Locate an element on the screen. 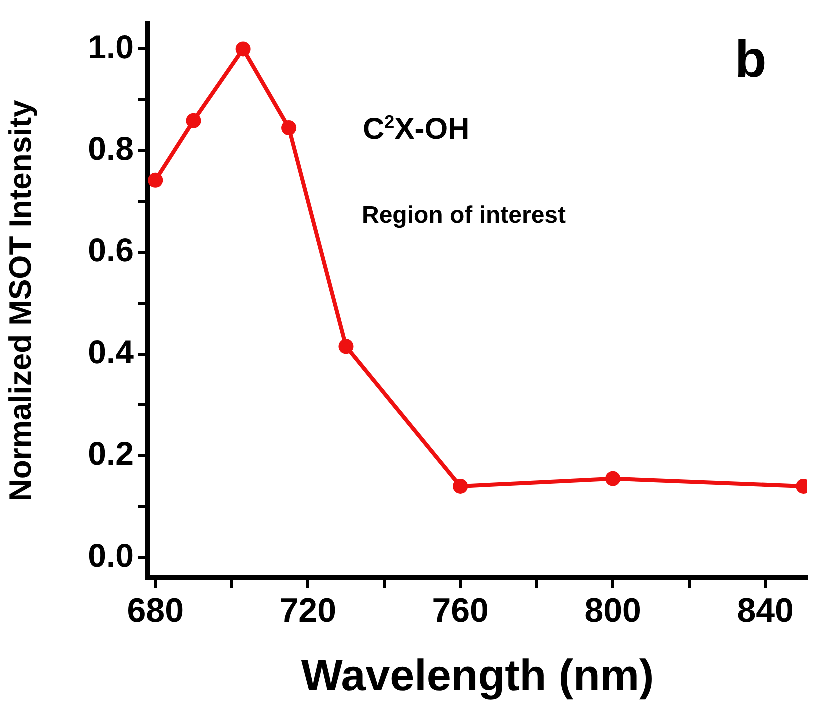  x-axis-title: Wavelength (nm) is located at coordinates (477, 676).